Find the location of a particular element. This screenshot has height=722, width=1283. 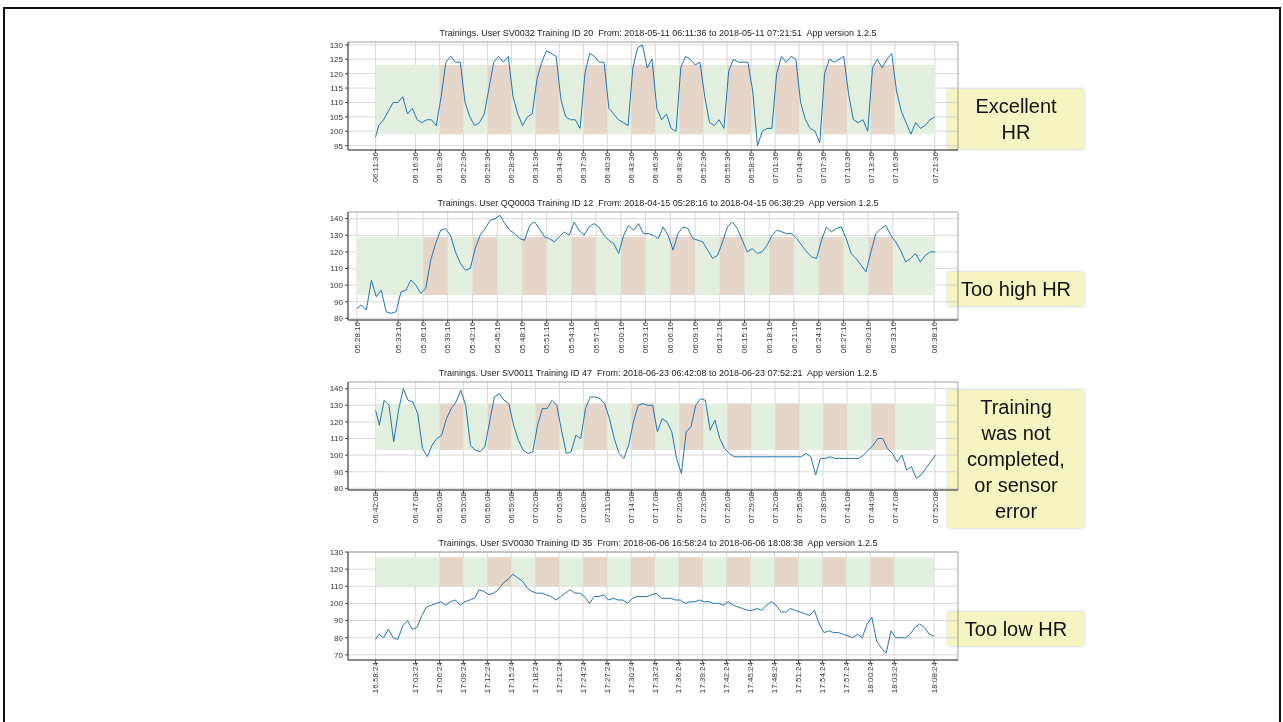

x-tick-label: 05:45:16 is located at coordinates (497, 337).